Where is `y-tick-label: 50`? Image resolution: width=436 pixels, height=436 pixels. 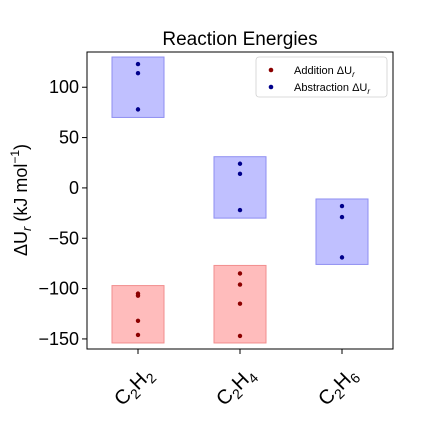
y-tick-label: 50 is located at coordinates (69, 138).